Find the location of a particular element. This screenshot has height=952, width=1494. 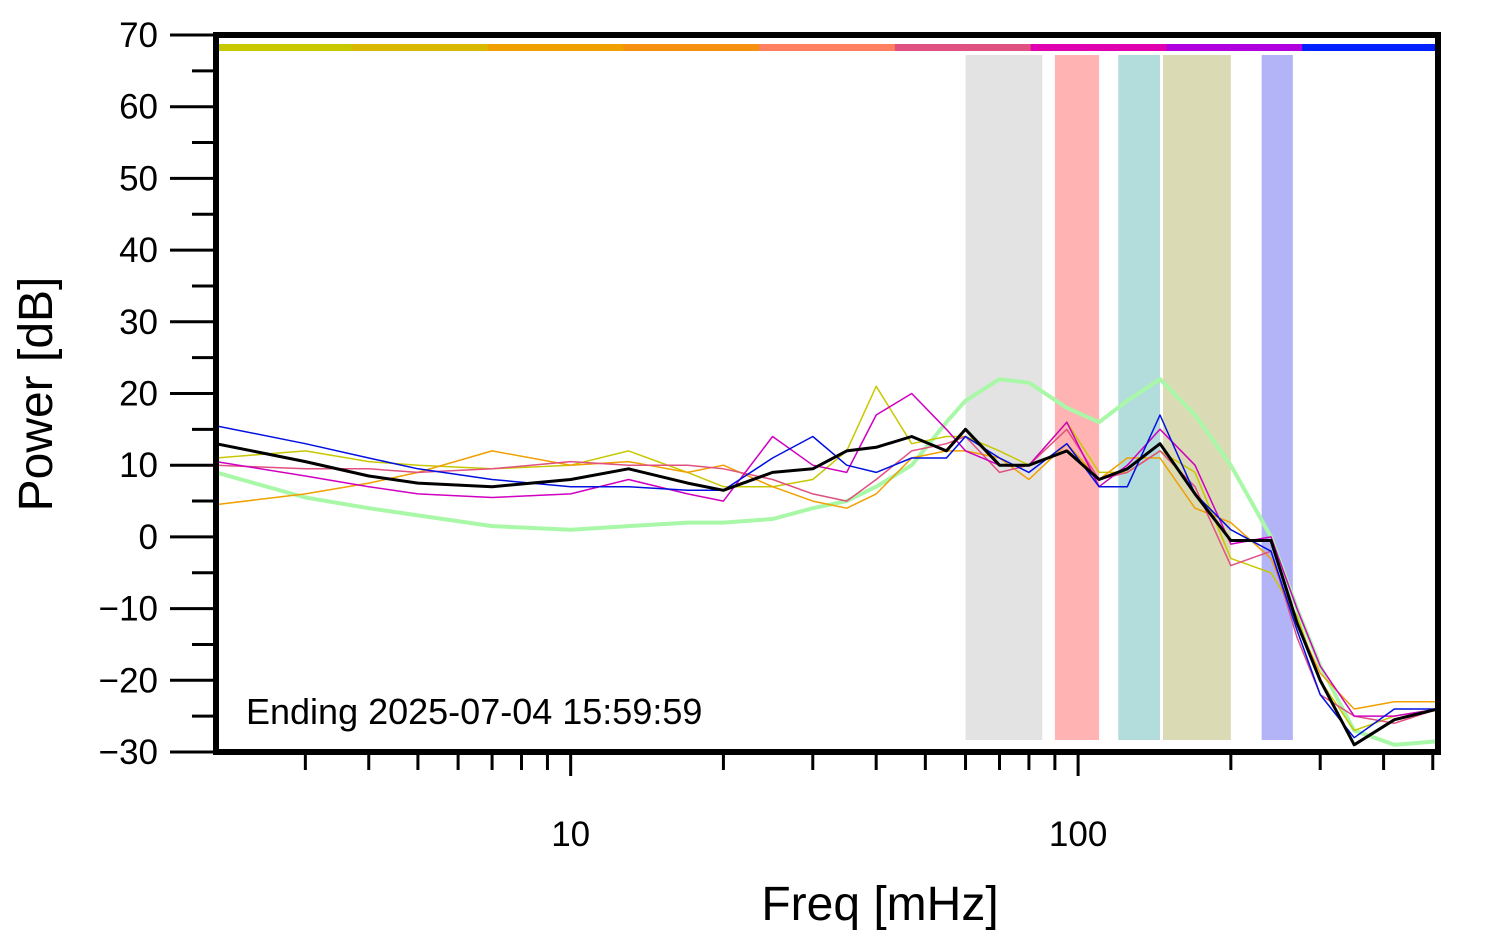

y-tick-label: 0 is located at coordinates (148, 537).